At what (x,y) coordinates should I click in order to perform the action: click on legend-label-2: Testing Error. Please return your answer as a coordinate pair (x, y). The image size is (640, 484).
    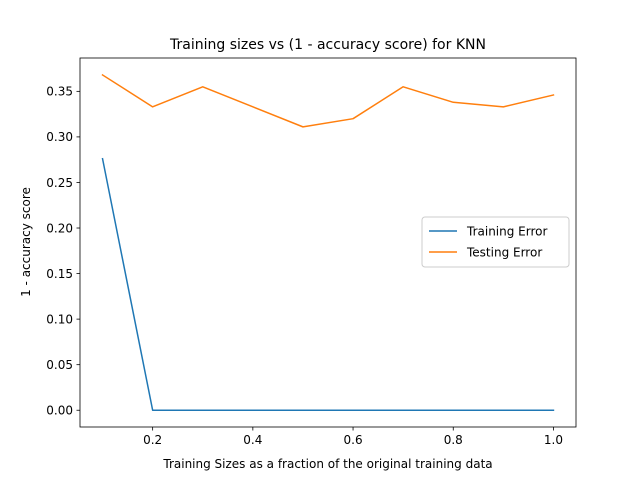
    Looking at the image, I should click on (504, 252).